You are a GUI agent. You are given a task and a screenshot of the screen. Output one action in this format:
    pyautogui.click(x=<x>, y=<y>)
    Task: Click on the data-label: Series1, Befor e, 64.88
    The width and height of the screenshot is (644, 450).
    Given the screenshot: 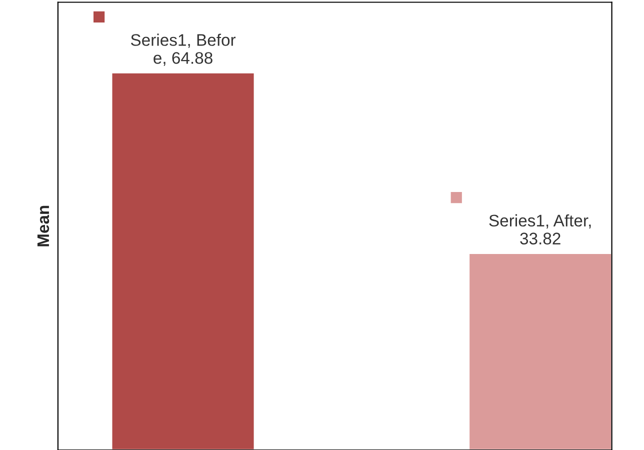 What is the action you would take?
    pyautogui.click(x=183, y=50)
    